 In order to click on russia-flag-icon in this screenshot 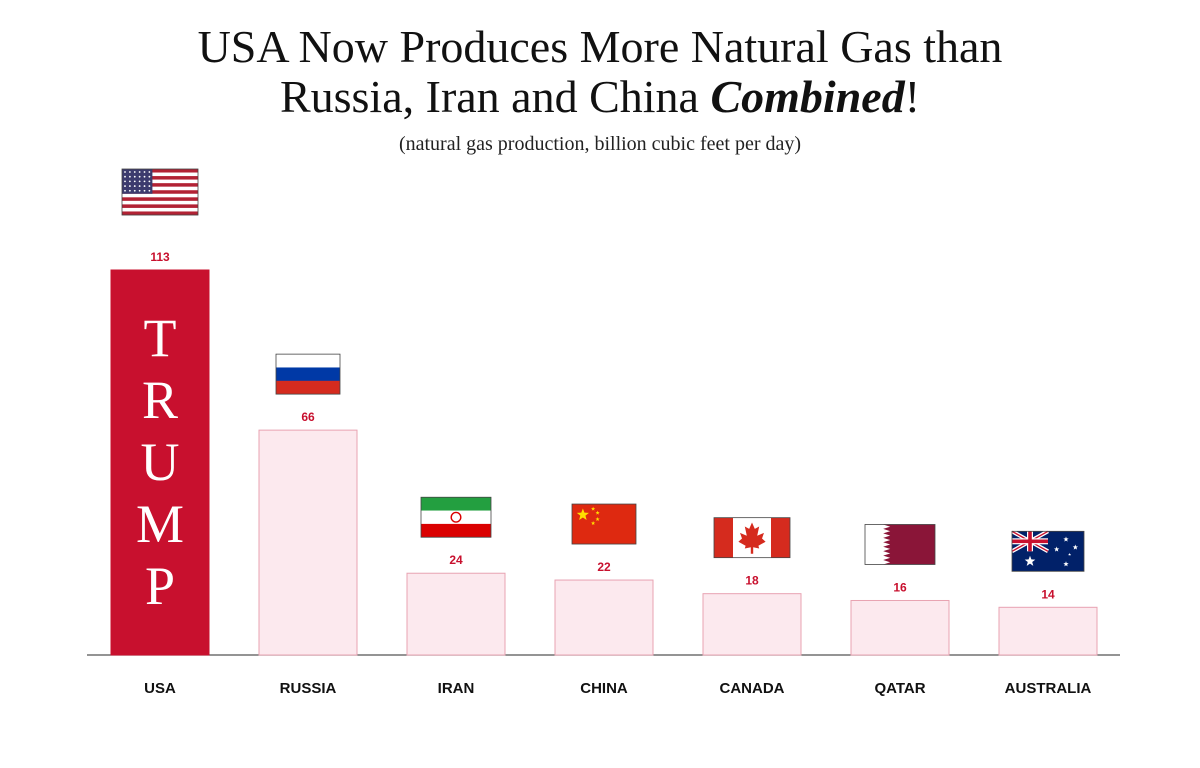, I will do `click(308, 374)`.